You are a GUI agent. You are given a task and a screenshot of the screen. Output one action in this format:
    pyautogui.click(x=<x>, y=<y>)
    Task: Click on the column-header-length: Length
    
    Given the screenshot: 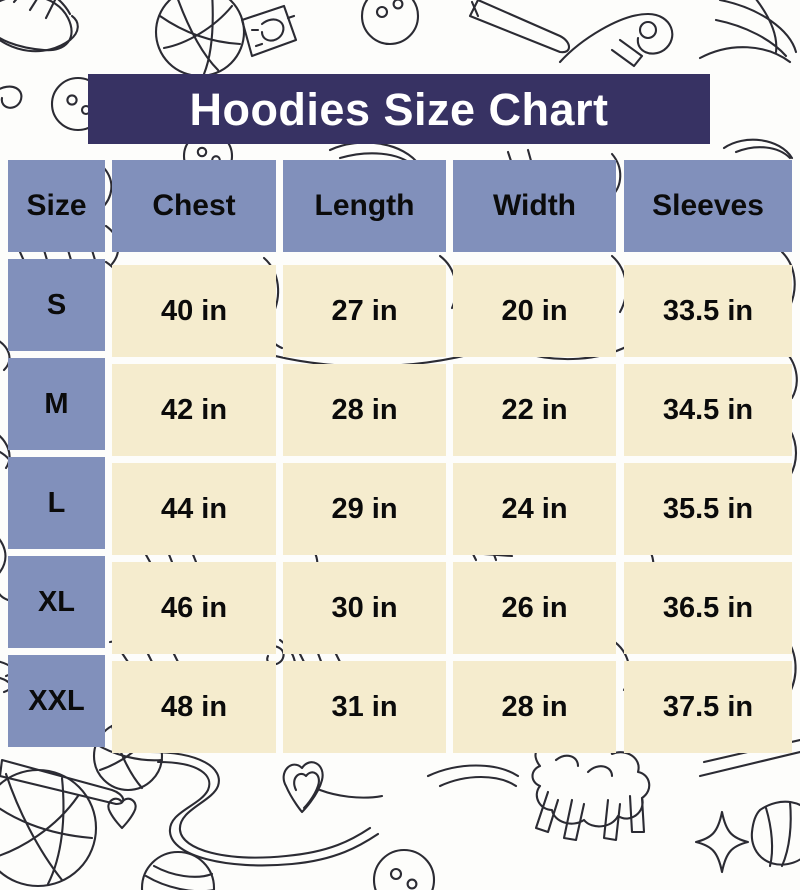 What is the action you would take?
    pyautogui.click(x=364, y=206)
    